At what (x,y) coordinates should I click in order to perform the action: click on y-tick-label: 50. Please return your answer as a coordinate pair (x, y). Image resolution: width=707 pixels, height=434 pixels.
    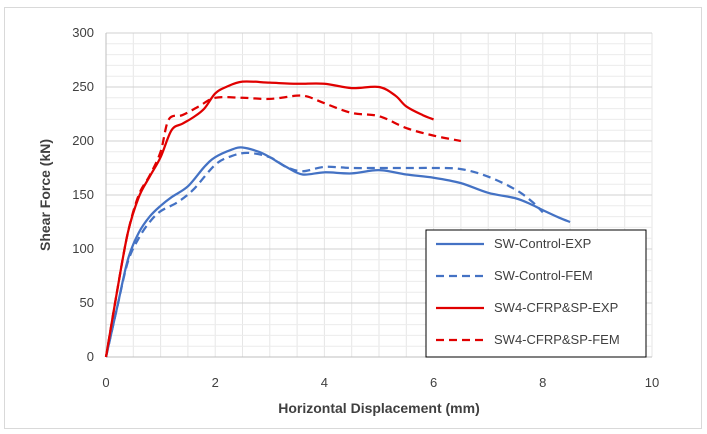
    Looking at the image, I should click on (87, 302).